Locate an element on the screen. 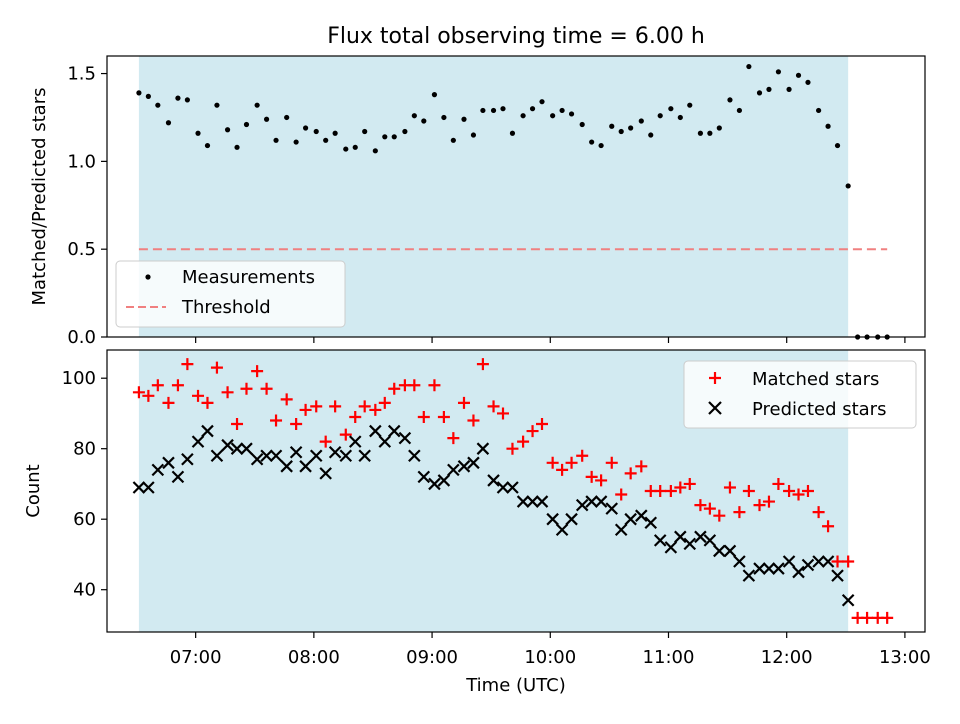  top-y-tick-label: 1.0 is located at coordinates (81, 161).